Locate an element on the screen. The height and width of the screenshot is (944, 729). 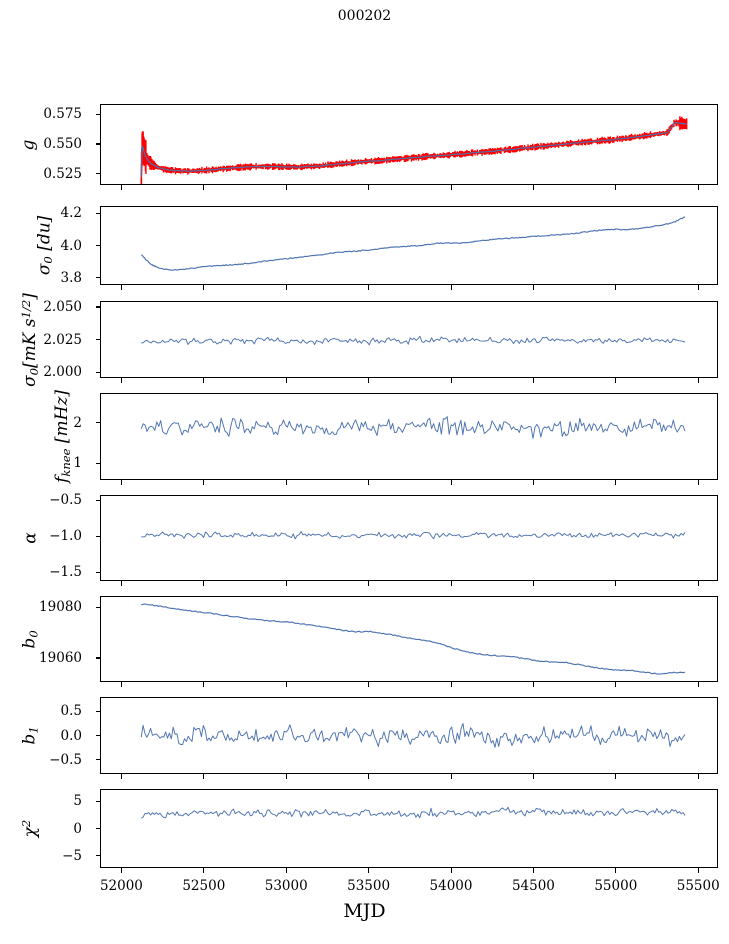
plot-panel-alpha: −1.5 −1.0 −0.5 α is located at coordinates (369, 539).